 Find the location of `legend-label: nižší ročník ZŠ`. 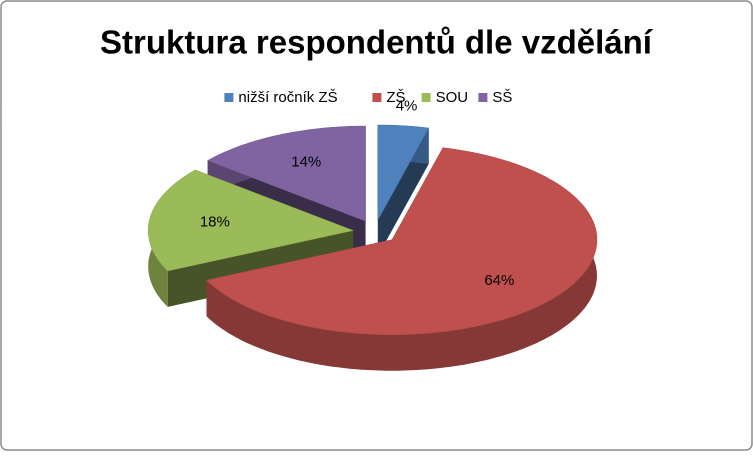

legend-label: nižší ročník ZŠ is located at coordinates (287, 97).